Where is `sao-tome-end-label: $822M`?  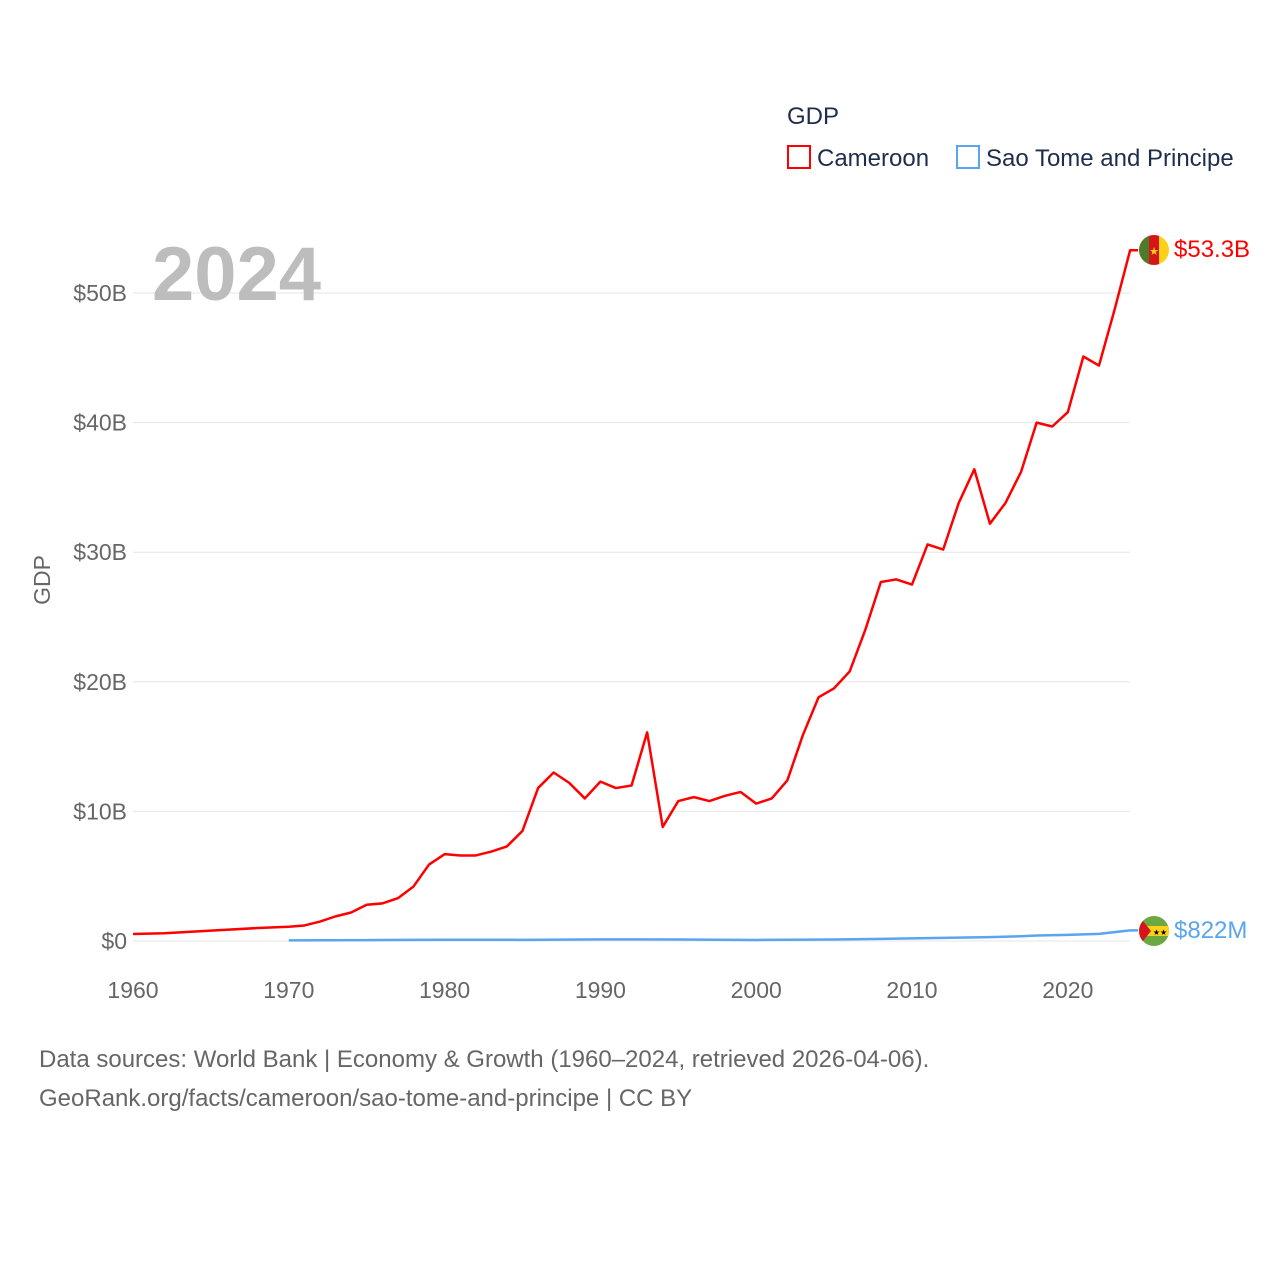 sao-tome-end-label: $822M is located at coordinates (1210, 930).